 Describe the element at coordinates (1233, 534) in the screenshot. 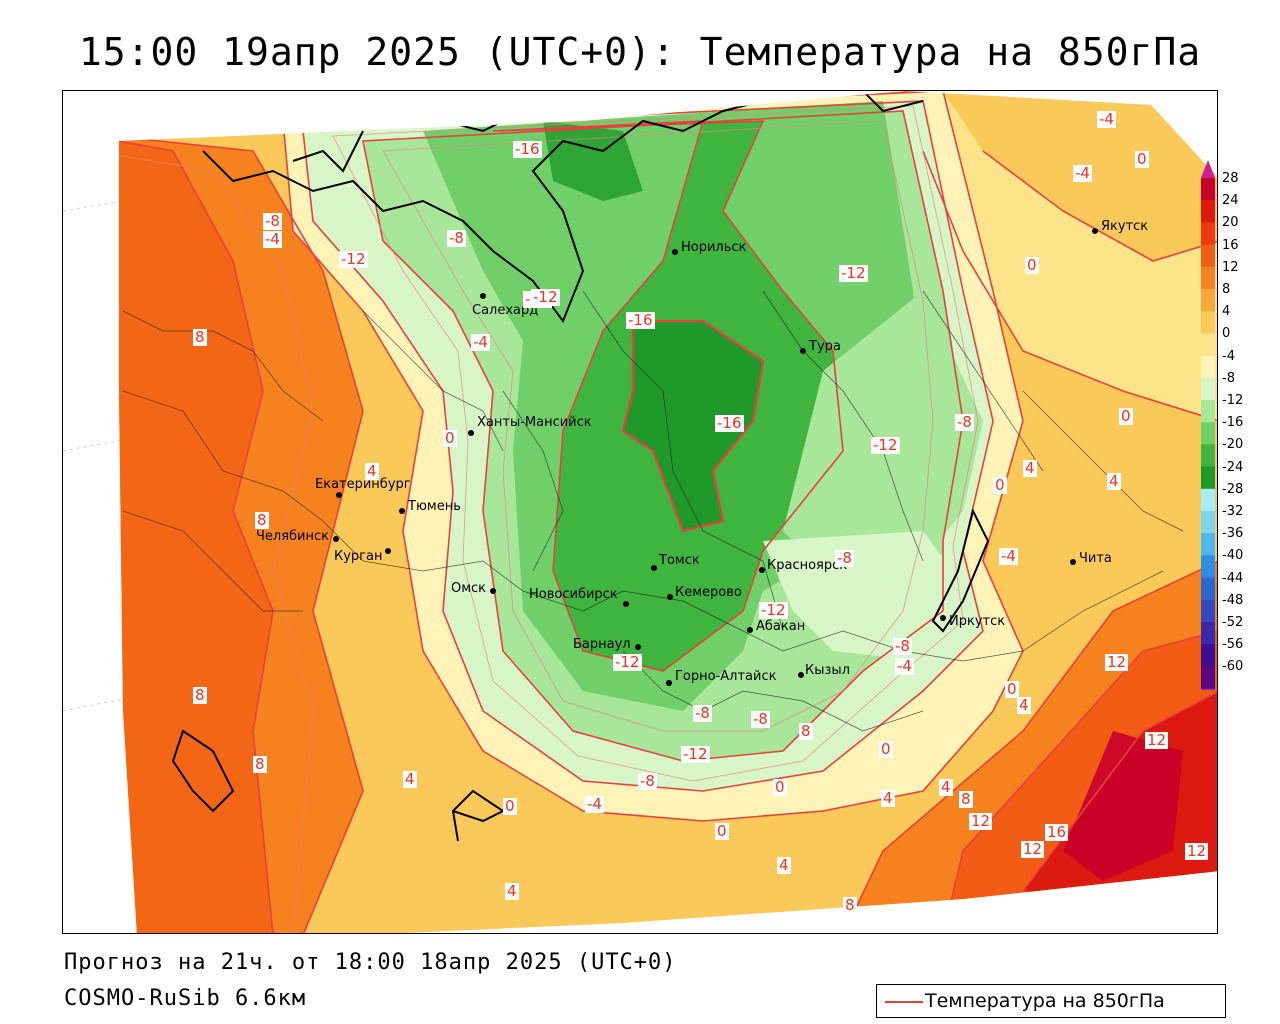

I see `colorbar-tick-label: -36` at that location.